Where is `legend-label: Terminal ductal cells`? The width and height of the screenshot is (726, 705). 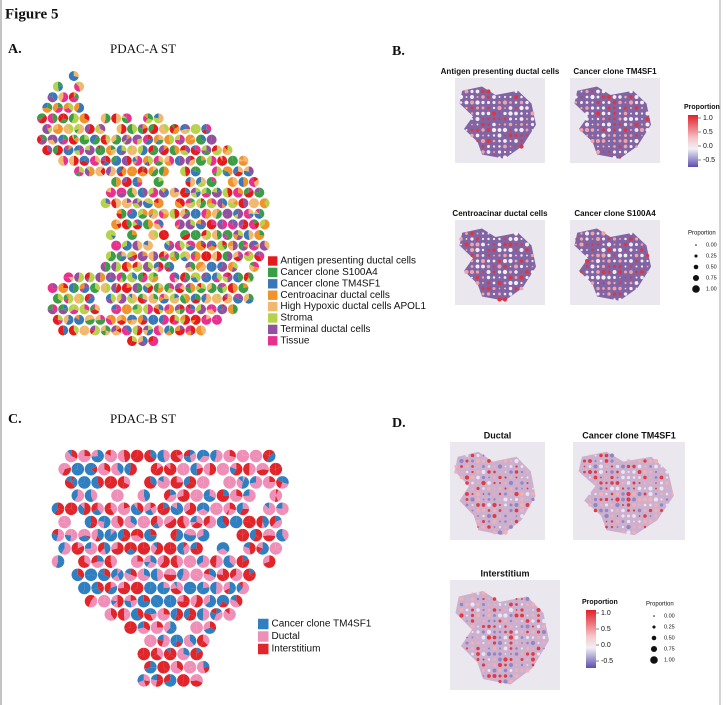 legend-label: Terminal ductal cells is located at coordinates (325, 329).